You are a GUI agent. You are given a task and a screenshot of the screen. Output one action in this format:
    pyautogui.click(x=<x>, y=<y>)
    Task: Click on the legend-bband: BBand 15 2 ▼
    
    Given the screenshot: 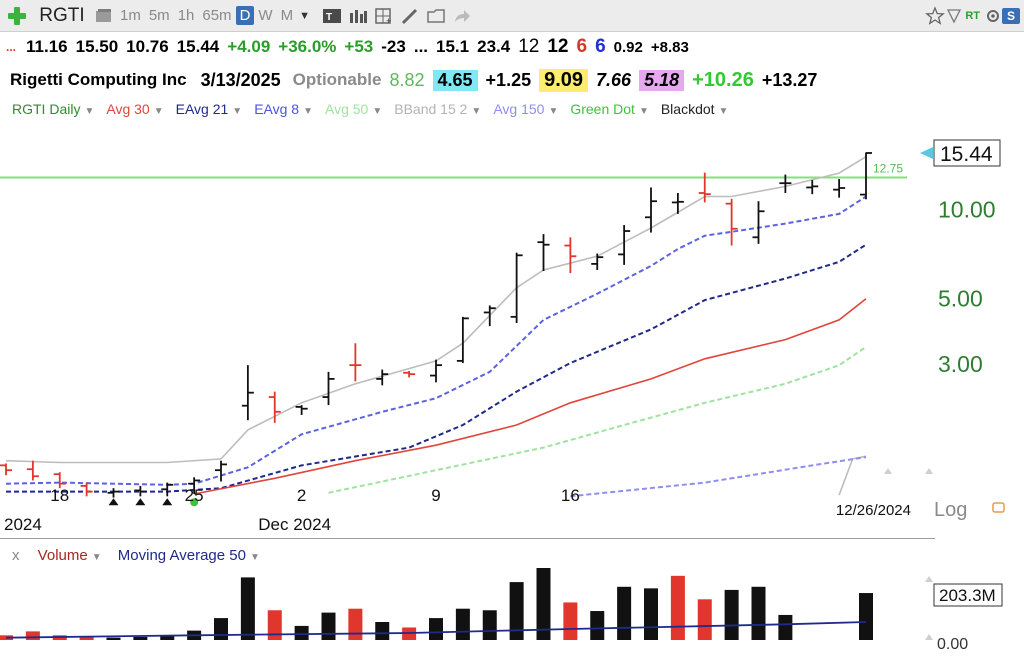 What is the action you would take?
    pyautogui.click(x=437, y=109)
    